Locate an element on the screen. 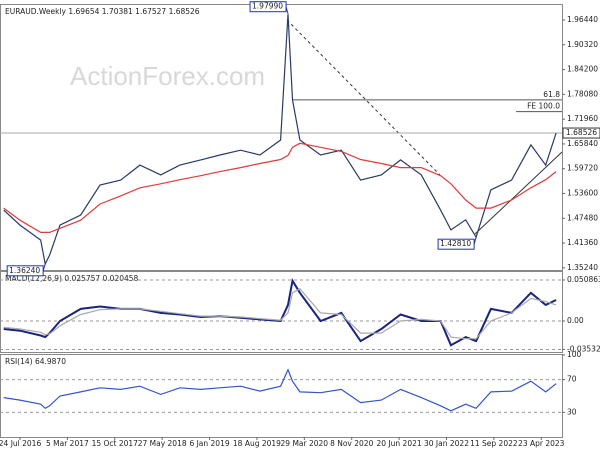 This screenshot has height=450, width=600. last-price-box is located at coordinates (581, 133).